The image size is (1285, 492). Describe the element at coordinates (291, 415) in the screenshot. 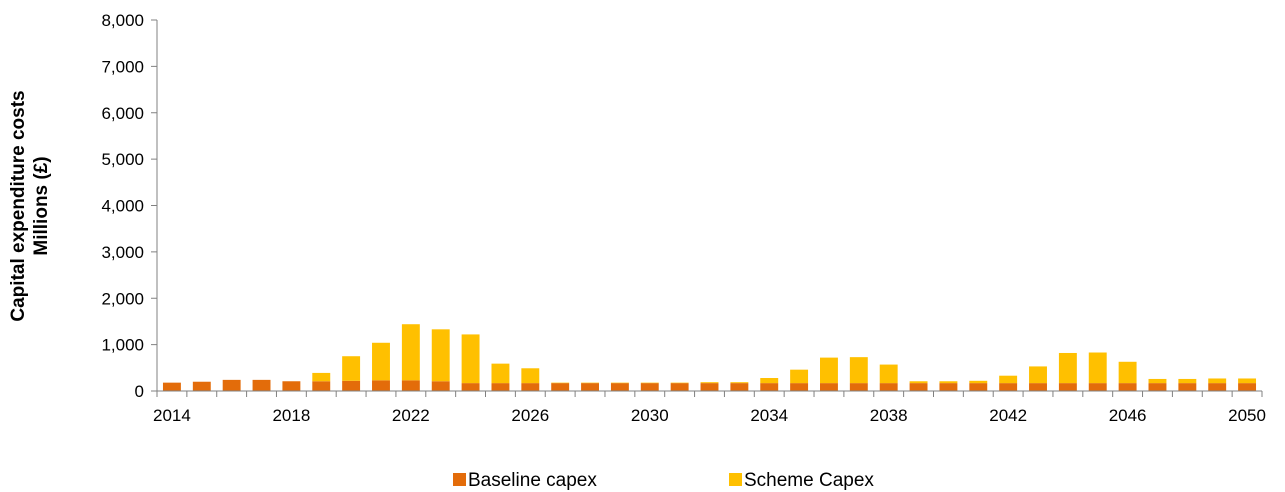

I see `x-tick-label: 2018` at that location.